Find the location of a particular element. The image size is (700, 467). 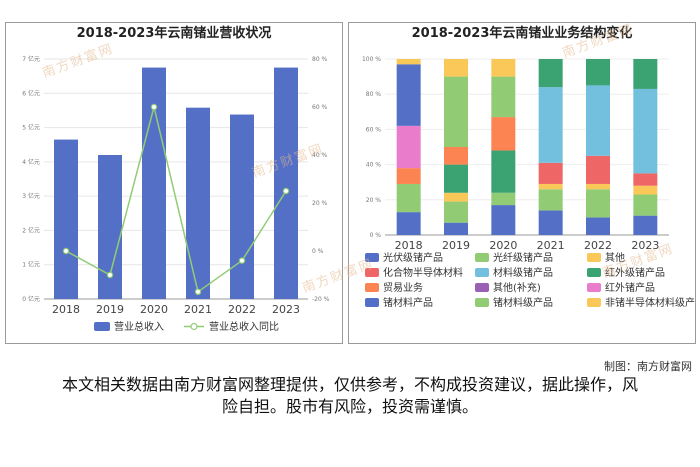

y-tick-label: 0 % is located at coordinates (376, 235).